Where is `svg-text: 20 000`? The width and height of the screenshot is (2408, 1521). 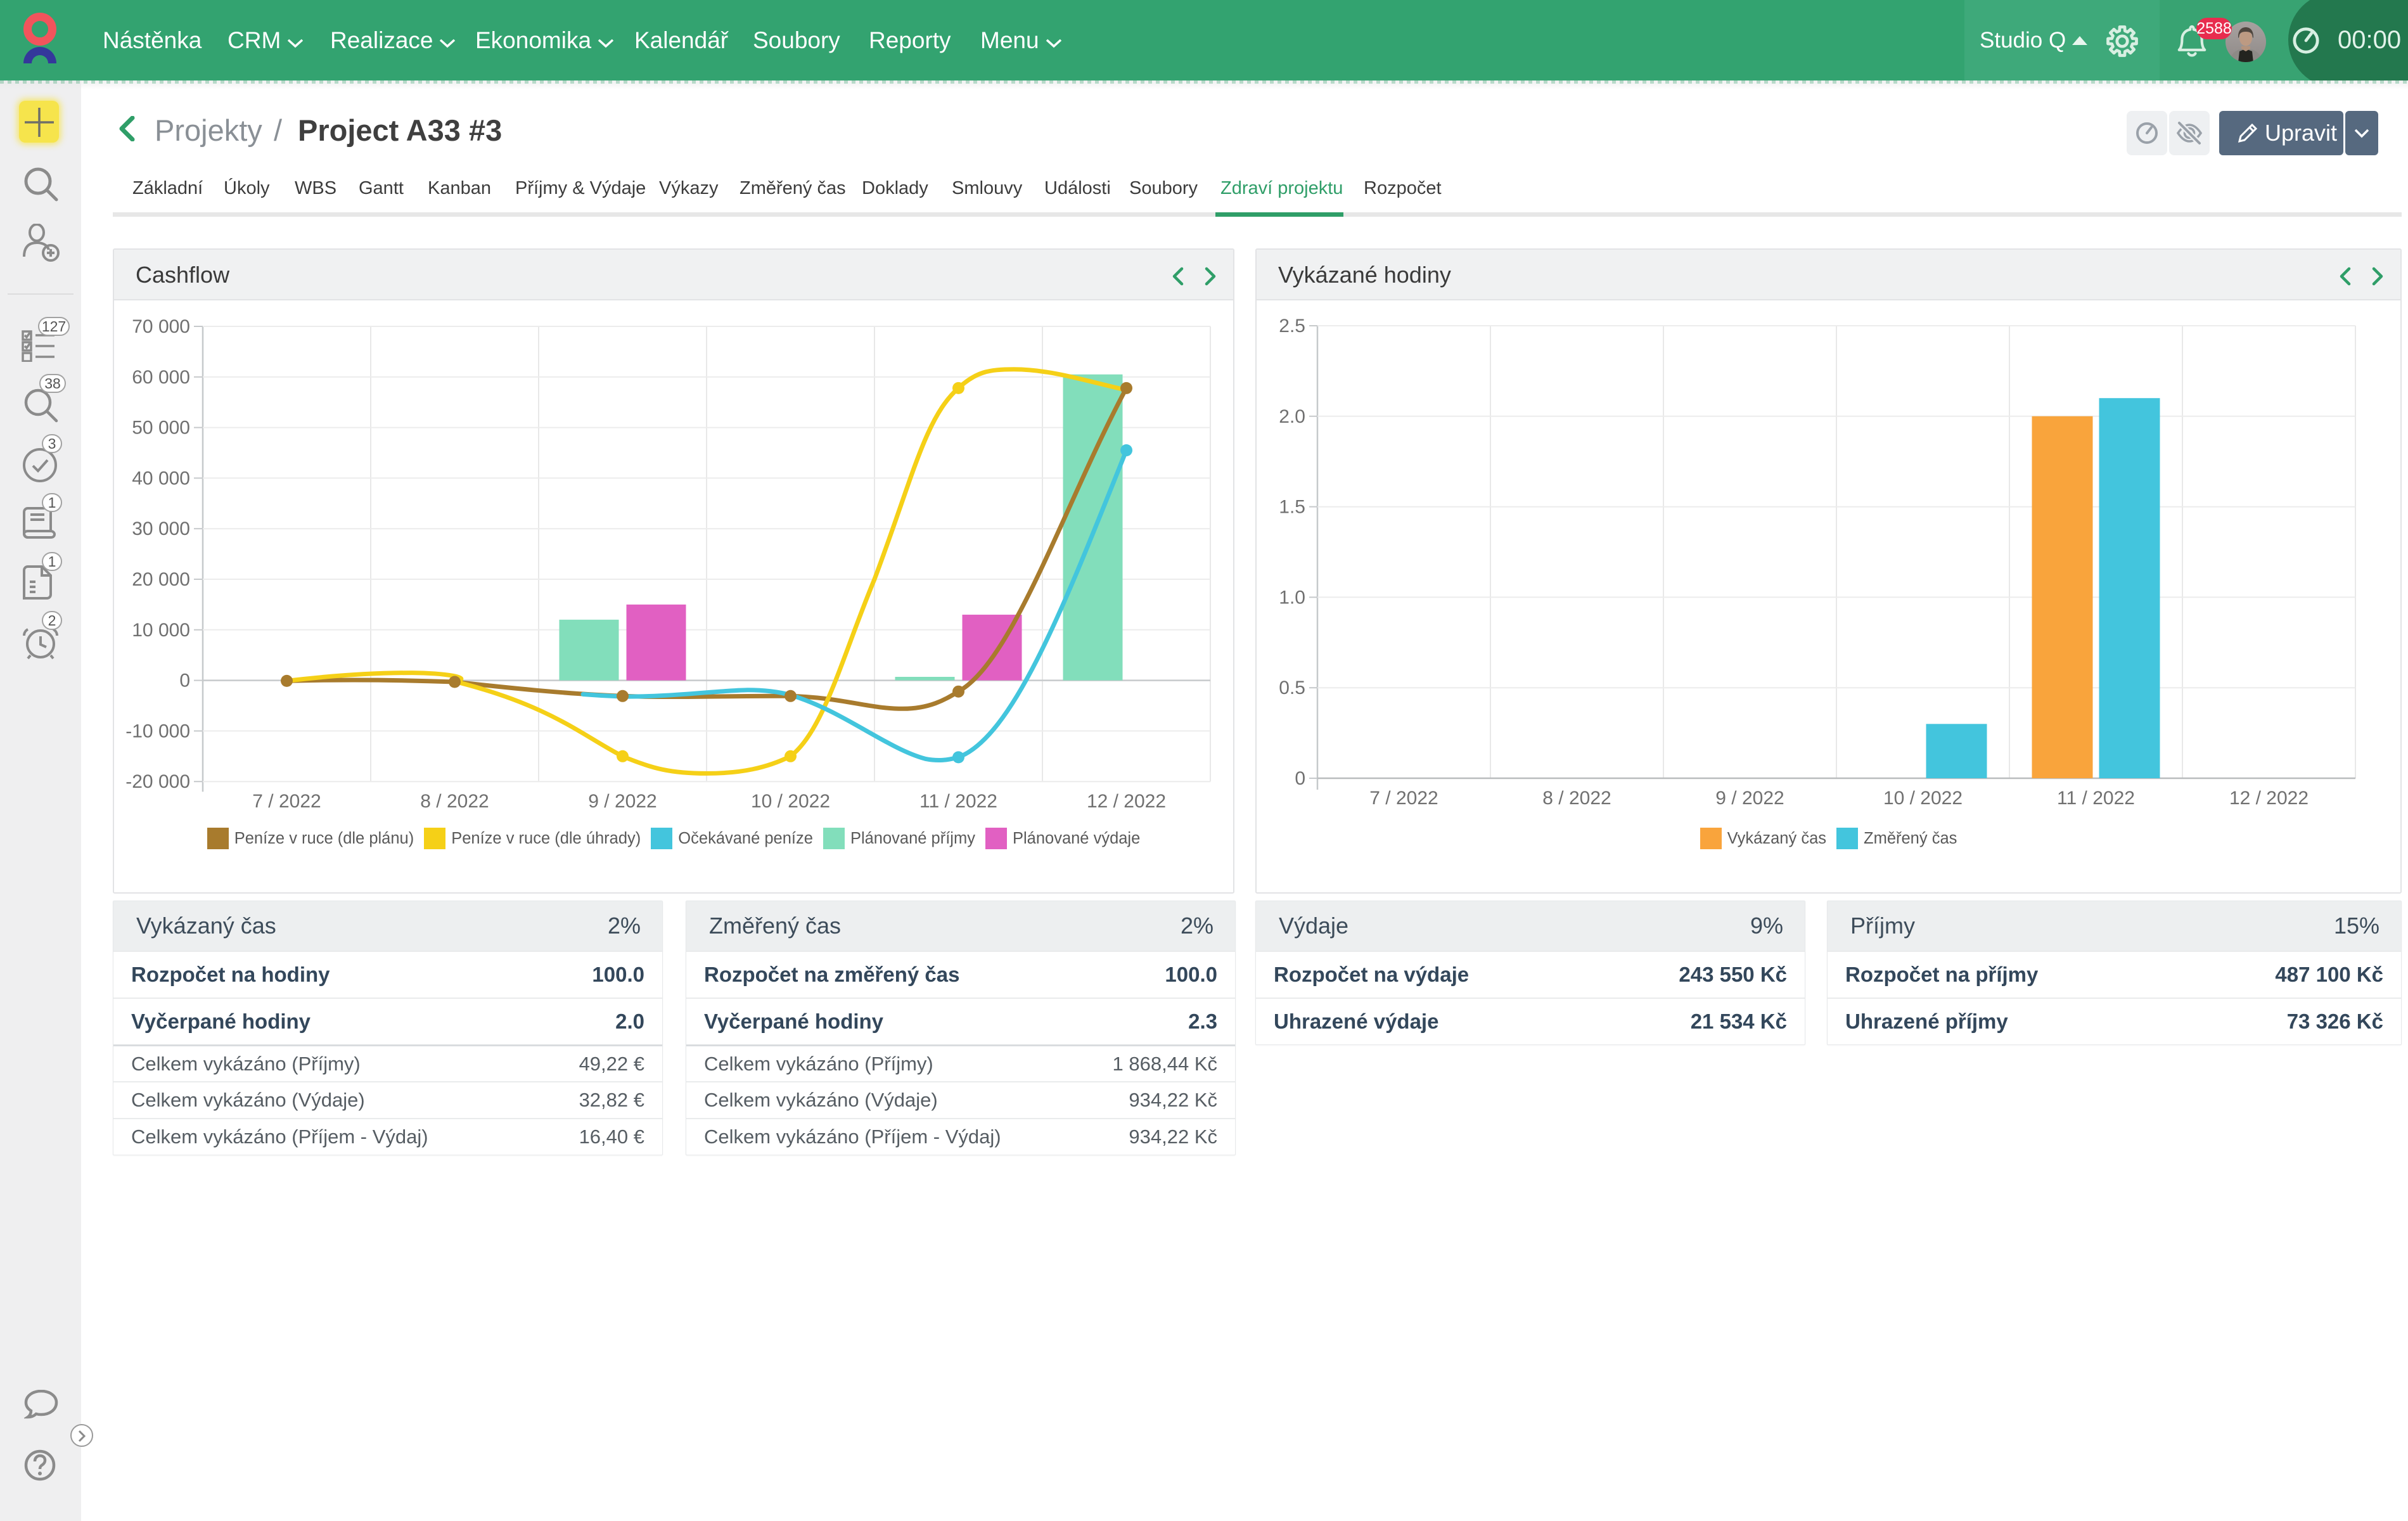 svg-text: 20 000 is located at coordinates (161, 579).